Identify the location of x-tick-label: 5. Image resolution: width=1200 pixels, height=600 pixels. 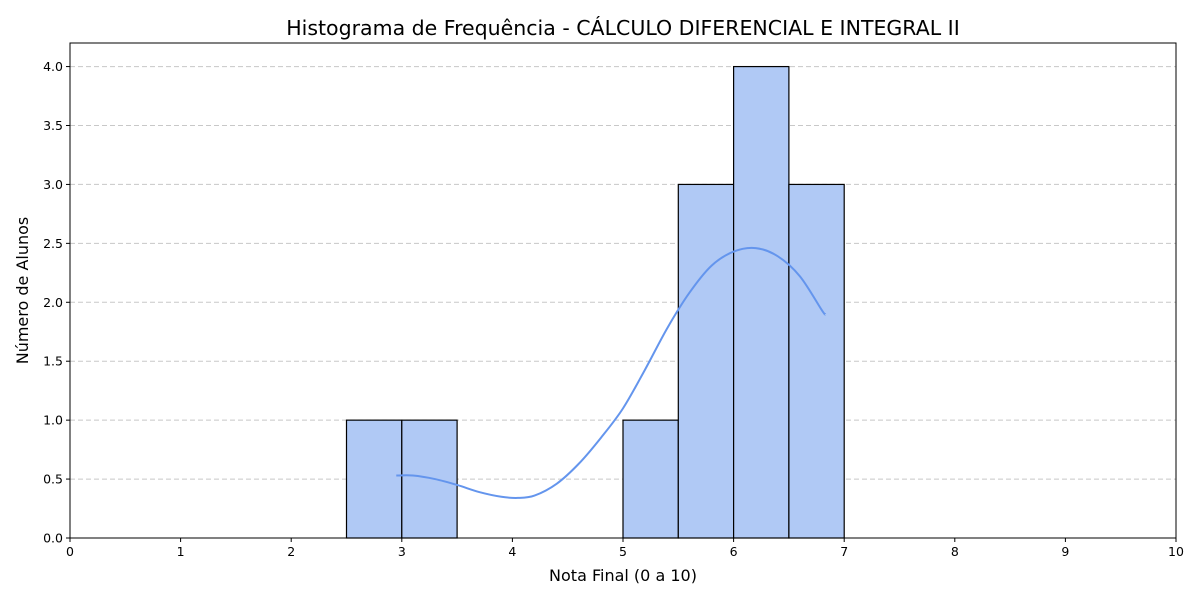
(623, 551).